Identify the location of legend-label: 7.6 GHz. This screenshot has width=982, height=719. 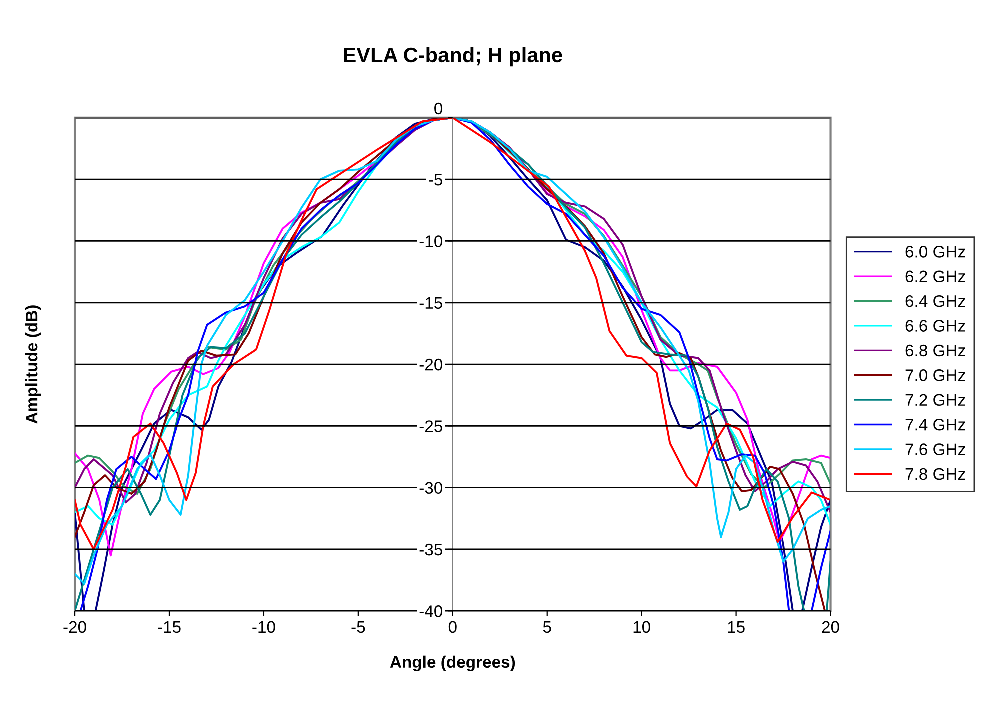
(936, 450).